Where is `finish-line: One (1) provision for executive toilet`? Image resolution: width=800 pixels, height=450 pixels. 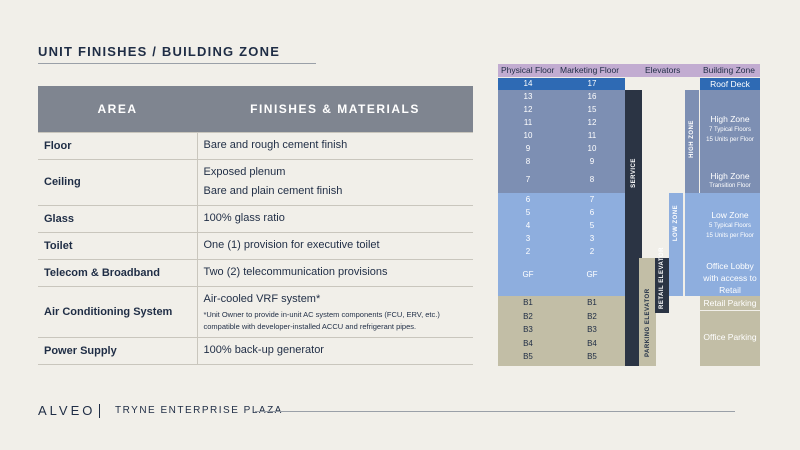
finish-line: One (1) provision for executive toilet is located at coordinates (291, 245).